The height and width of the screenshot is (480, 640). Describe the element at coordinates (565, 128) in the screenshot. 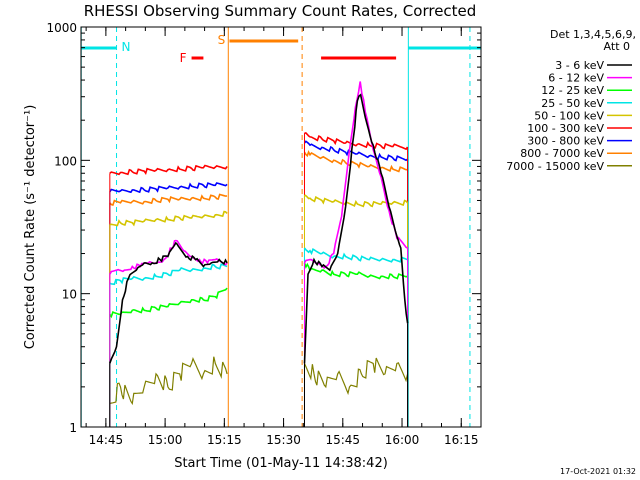

I see `legend-label: 100 - 300 keV` at that location.